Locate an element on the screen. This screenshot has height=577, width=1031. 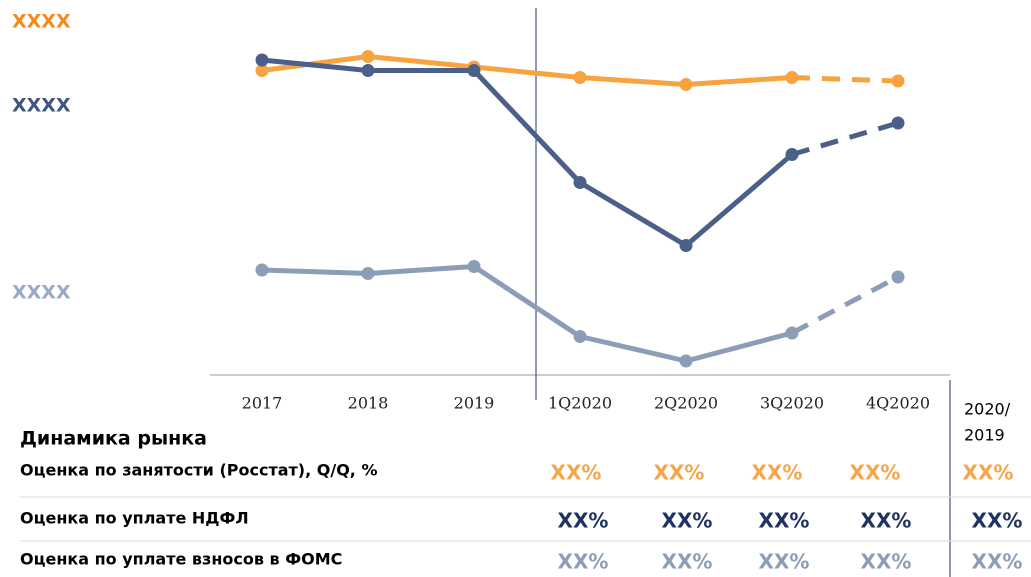
column-header: 2020/ is located at coordinates (987, 409).